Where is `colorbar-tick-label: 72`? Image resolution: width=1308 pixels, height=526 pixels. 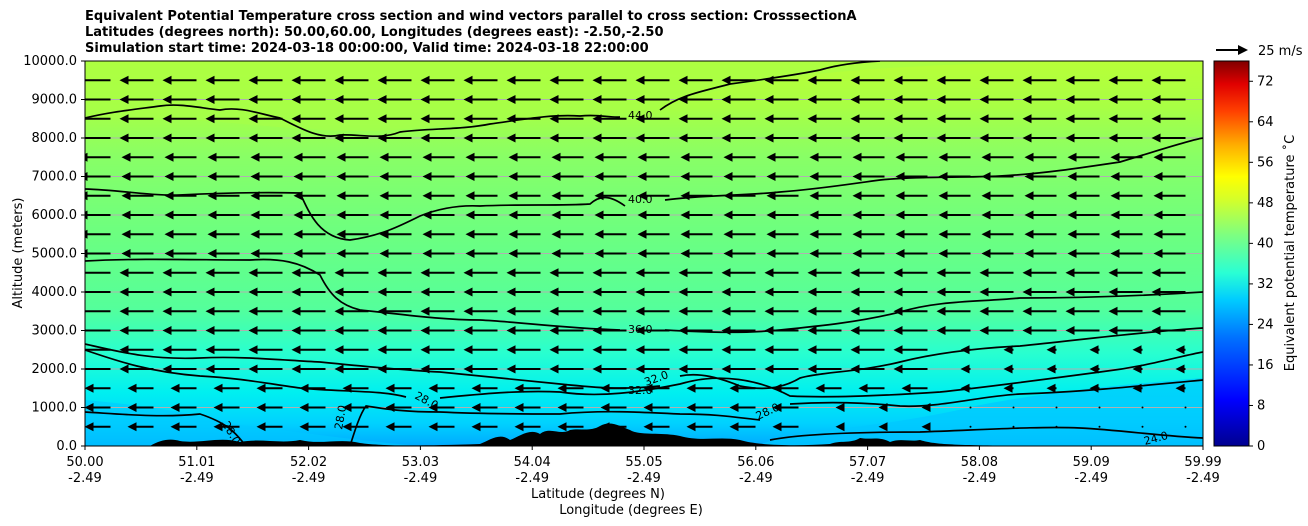 colorbar-tick-label: 72 is located at coordinates (1265, 81).